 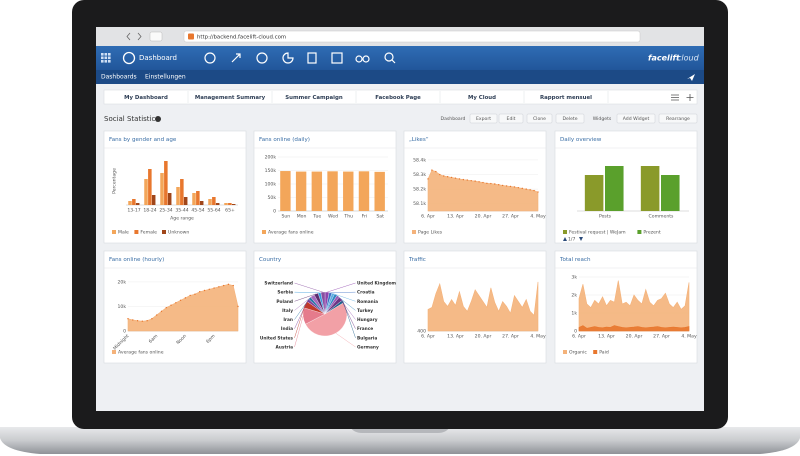 I want to click on info-icon, so click(x=158, y=119).